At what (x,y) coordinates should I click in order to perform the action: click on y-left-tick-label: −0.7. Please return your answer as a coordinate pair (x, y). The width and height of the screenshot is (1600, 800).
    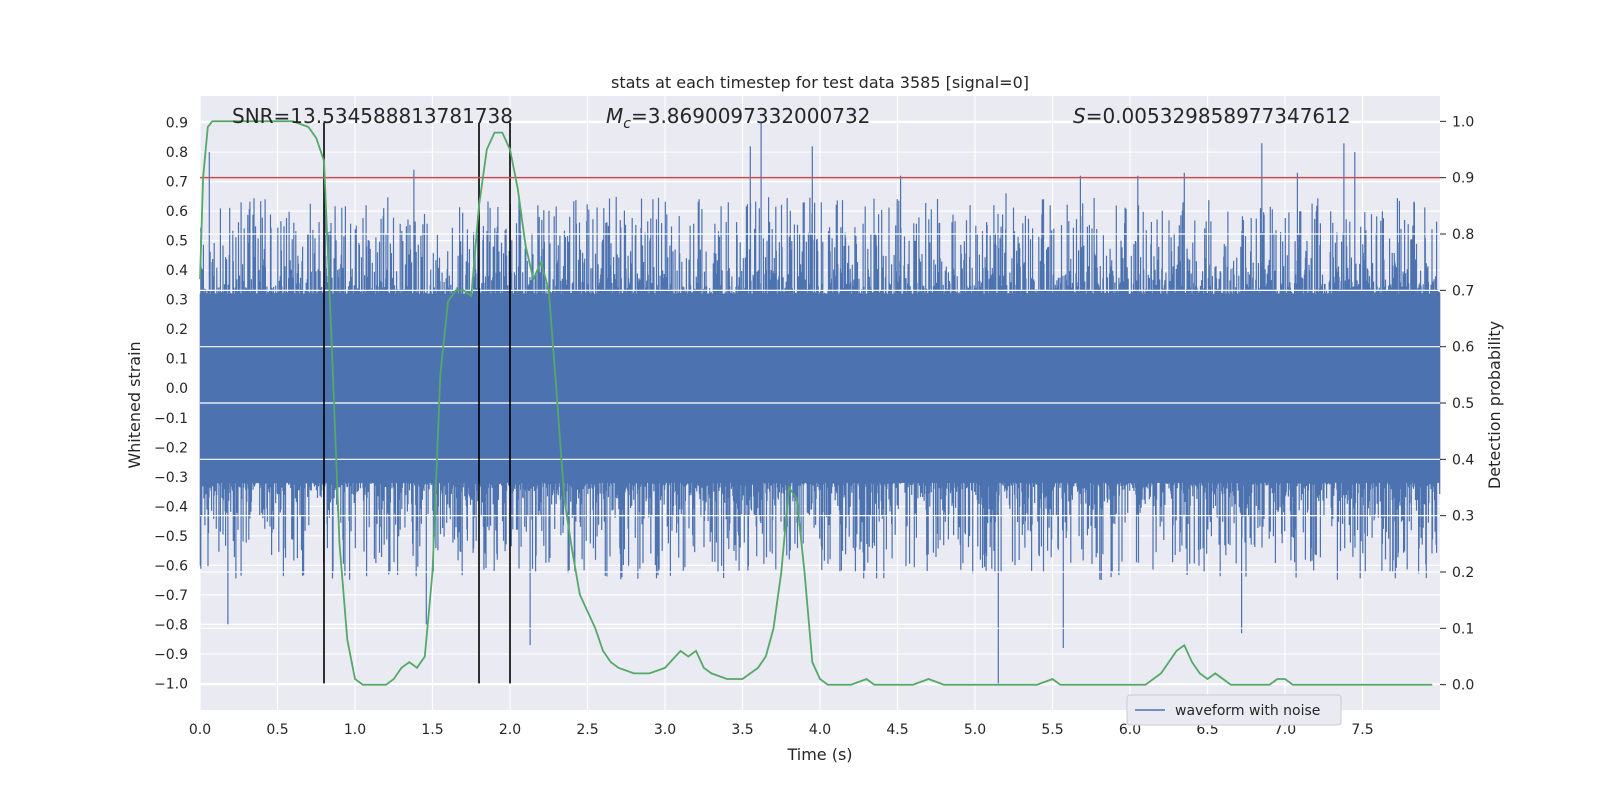
    Looking at the image, I should click on (171, 596).